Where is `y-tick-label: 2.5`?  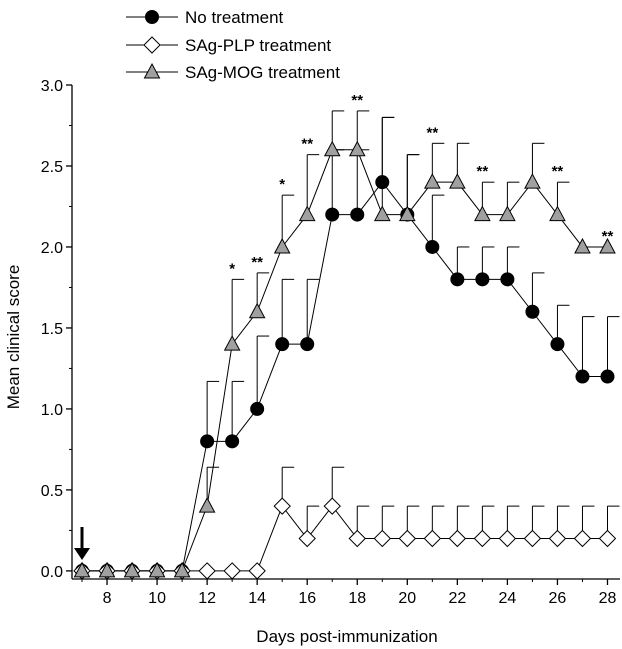
y-tick-label: 2.5 is located at coordinates (52, 167).